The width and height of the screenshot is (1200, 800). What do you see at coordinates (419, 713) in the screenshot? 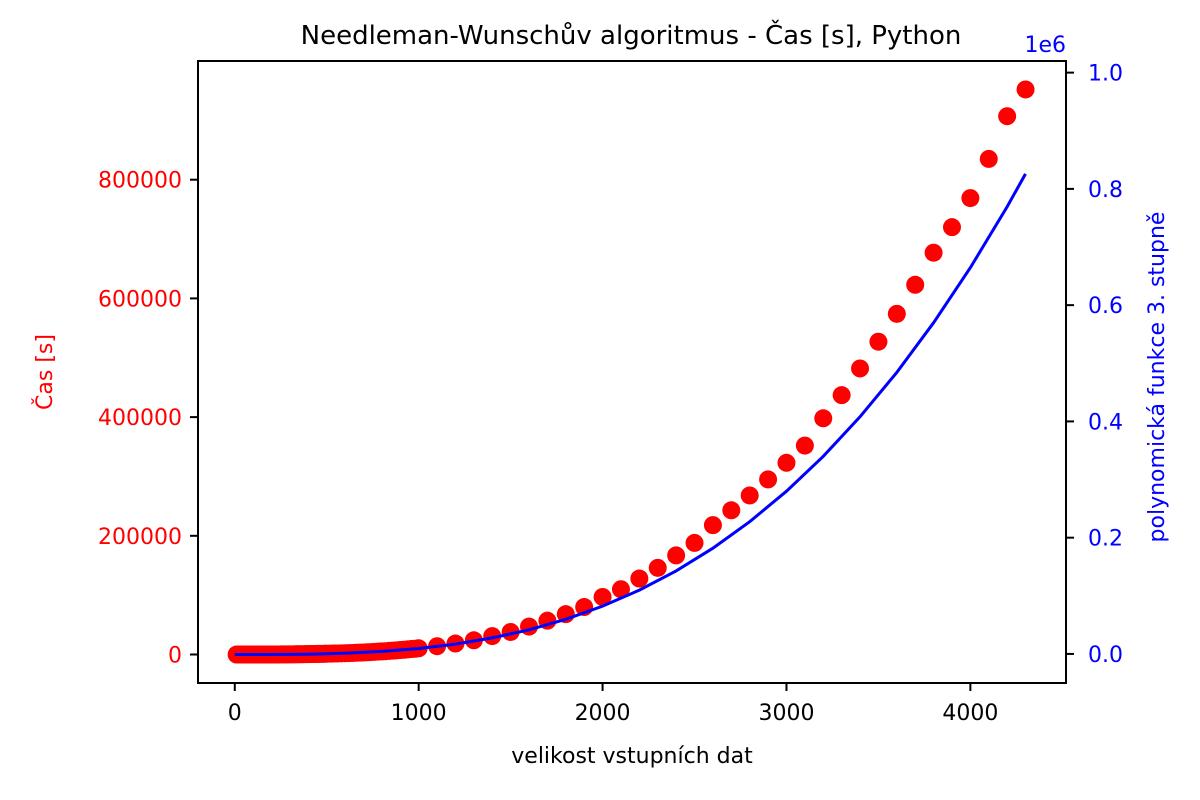
I see `x-tick-label: 1000` at bounding box center [419, 713].